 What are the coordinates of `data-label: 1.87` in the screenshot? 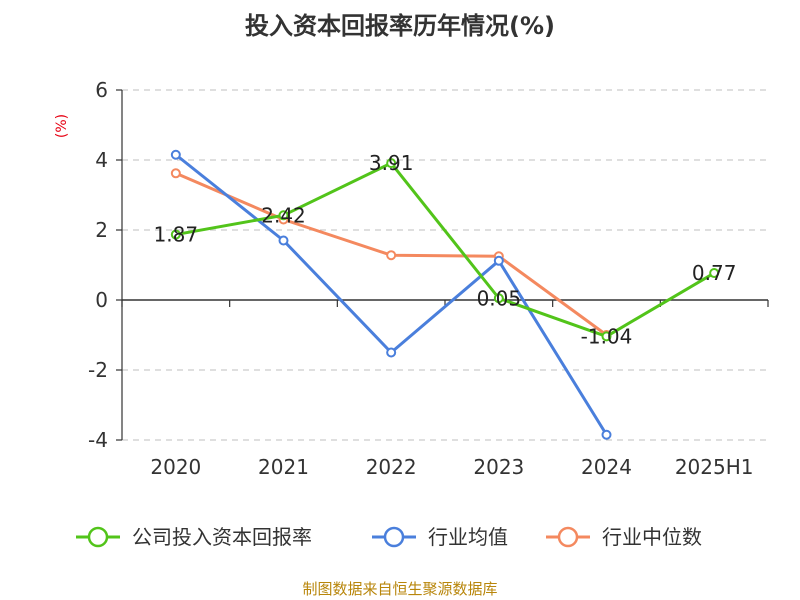 It's located at (176, 235).